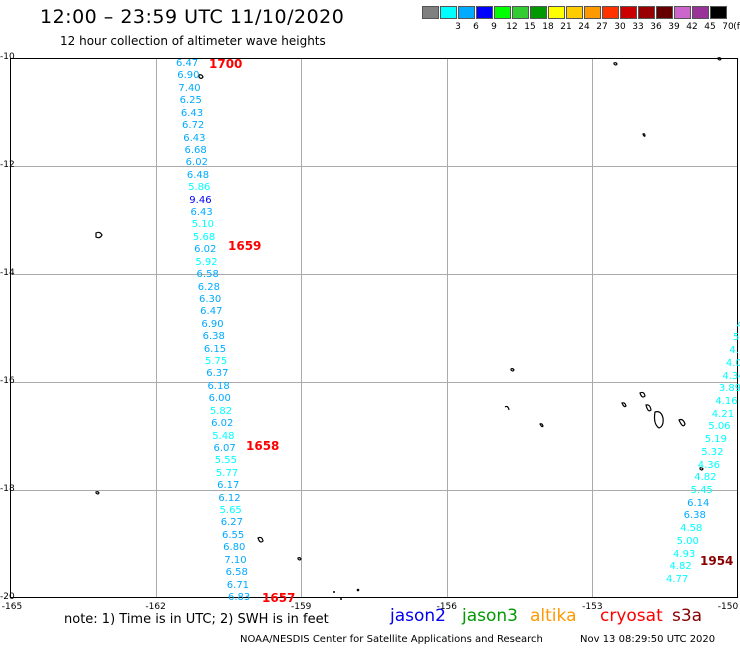 The height and width of the screenshot is (650, 740). I want to click on swh-value: 5.65, so click(230, 511).